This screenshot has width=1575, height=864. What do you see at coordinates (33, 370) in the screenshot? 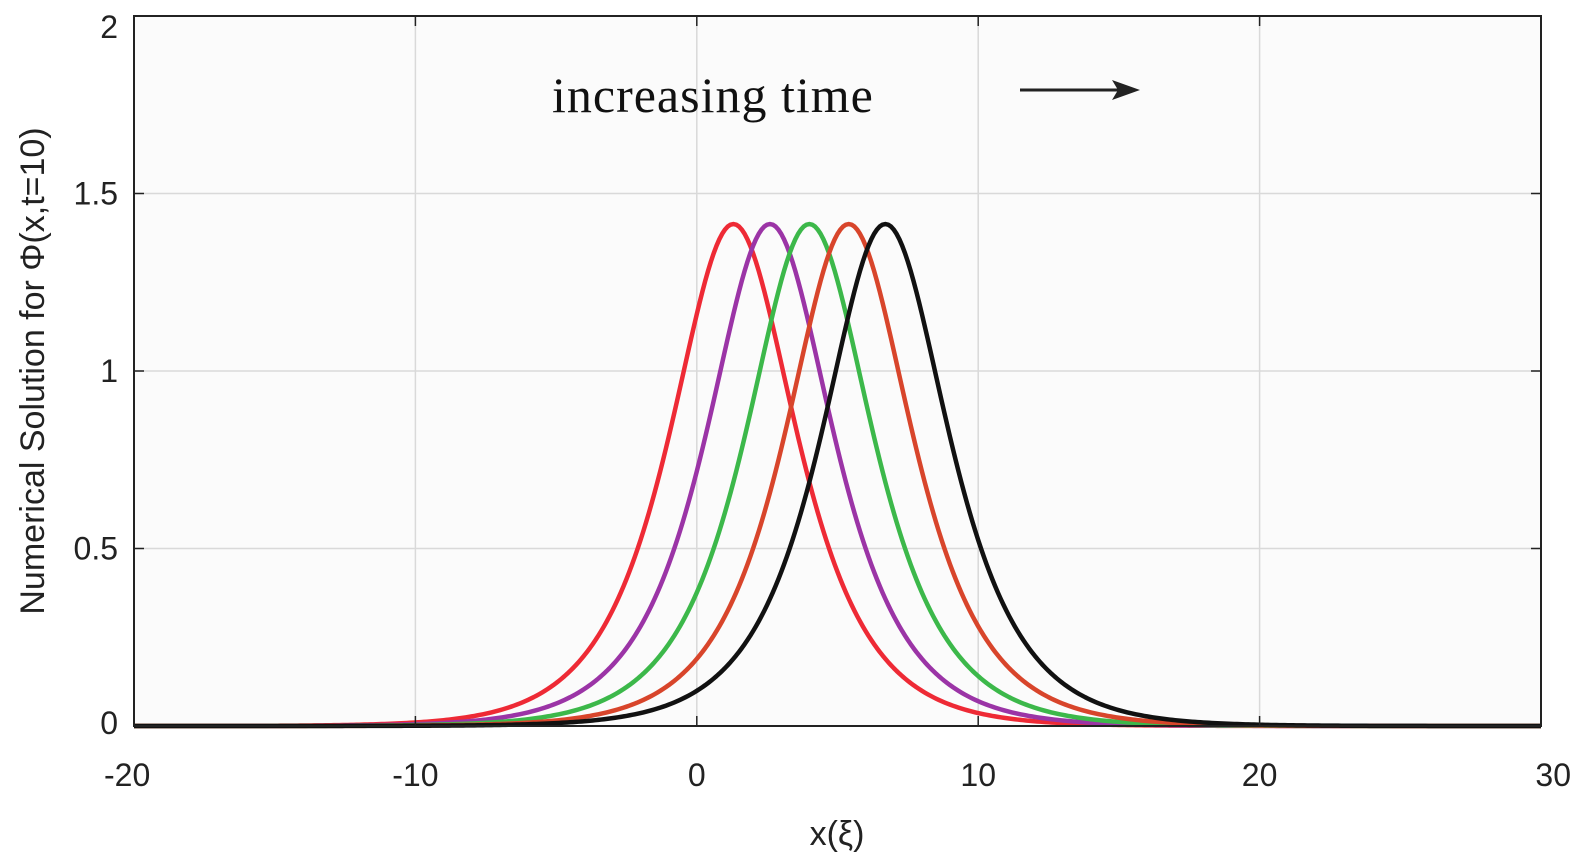
I see `y-axis-label: Numerical Solution for Φ(x,t=10)` at bounding box center [33, 370].